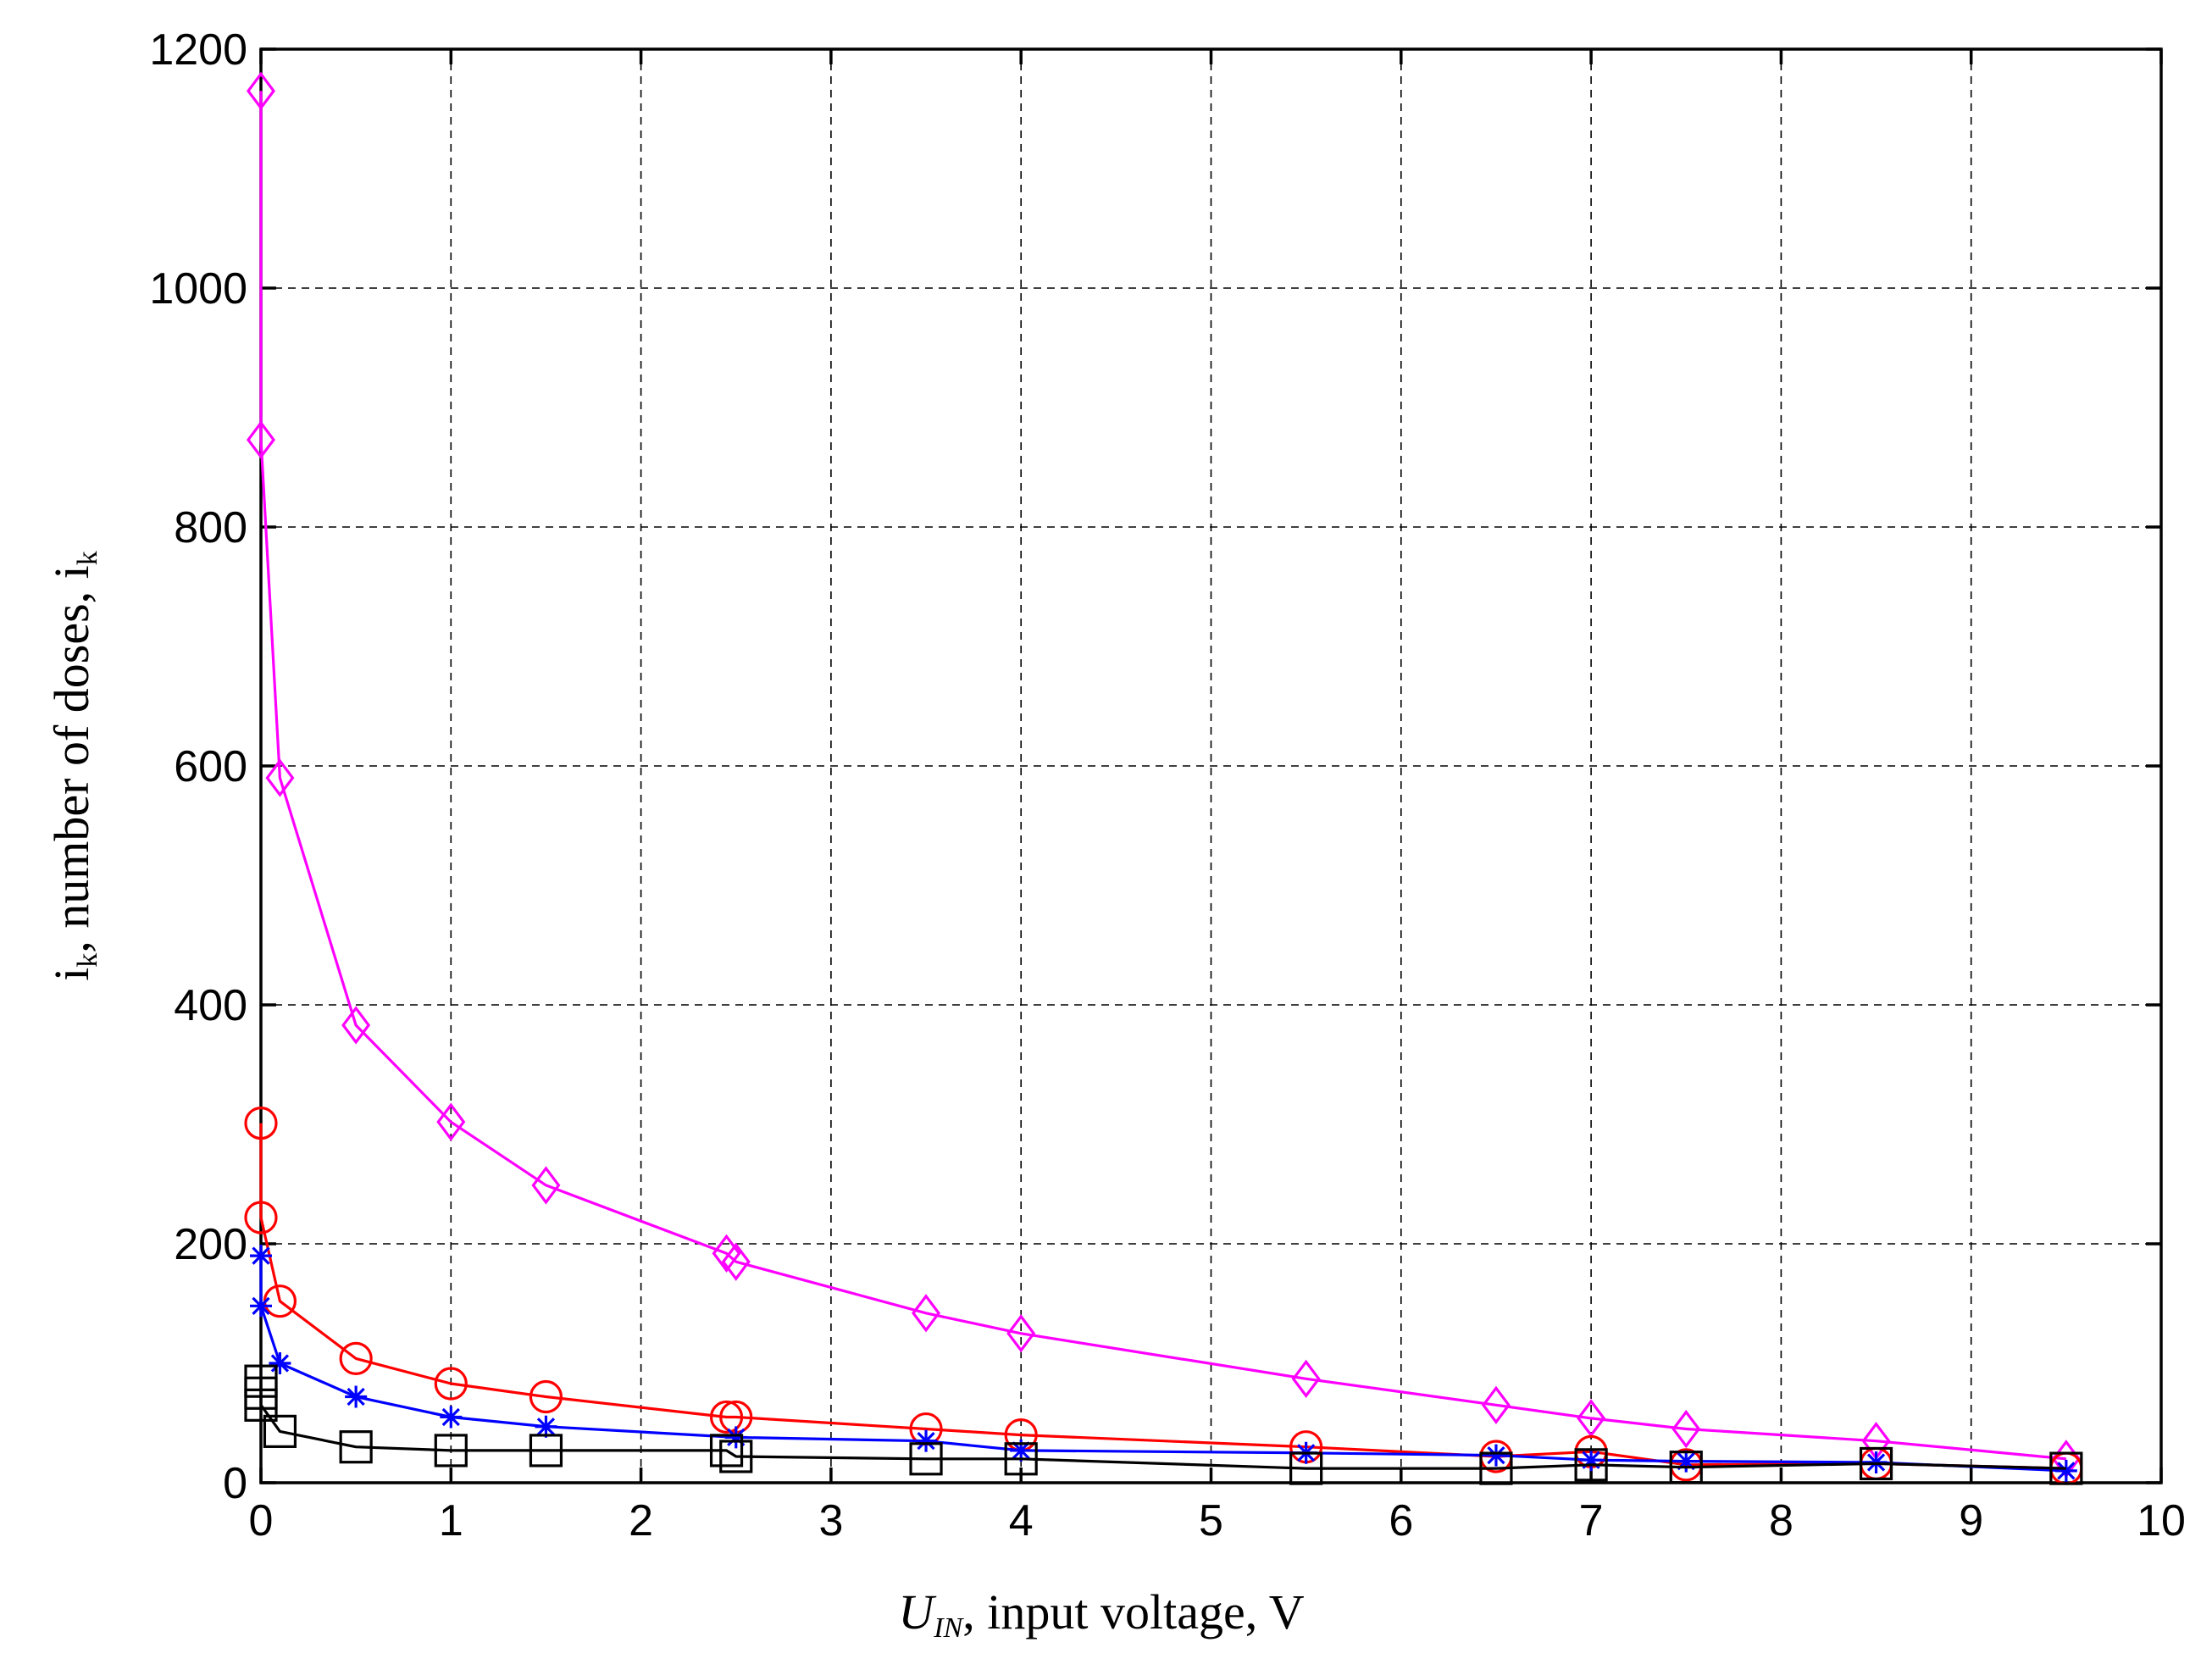 The height and width of the screenshot is (1670, 2212). Describe the element at coordinates (73, 766) in the screenshot. I see `y-axis-title: ik, number of doses, ik` at that location.